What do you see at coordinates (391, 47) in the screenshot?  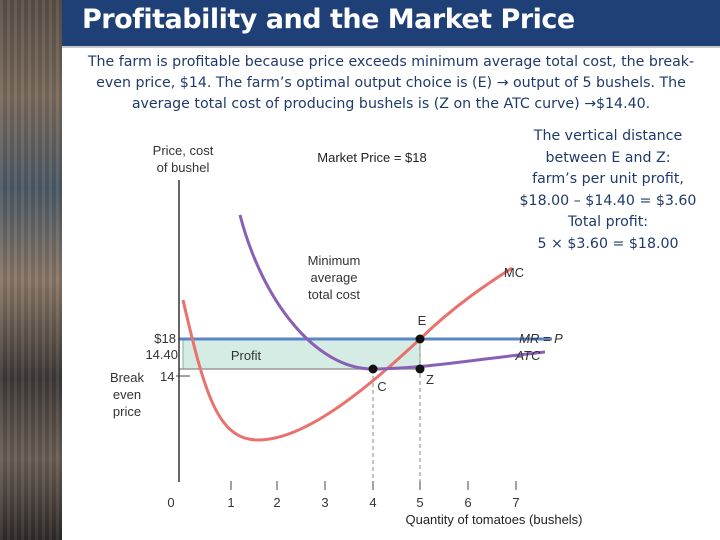 I see `title-divider` at bounding box center [391, 47].